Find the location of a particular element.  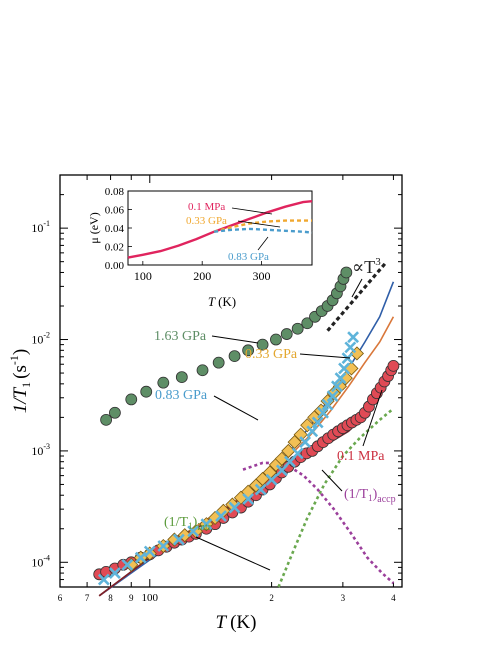

x-tick-label: 4 is located at coordinates (393, 598).